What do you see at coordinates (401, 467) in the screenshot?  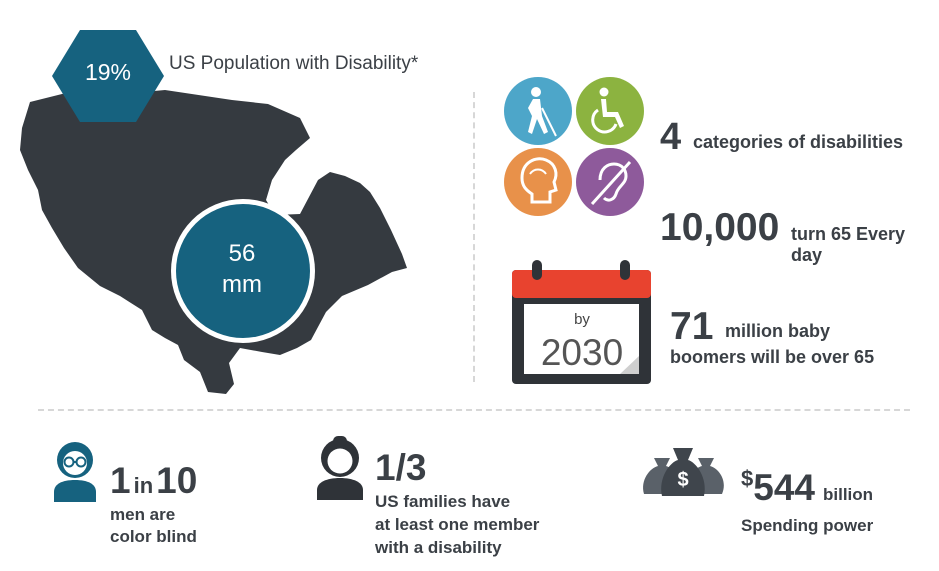 I see `families-fraction: 1/3` at bounding box center [401, 467].